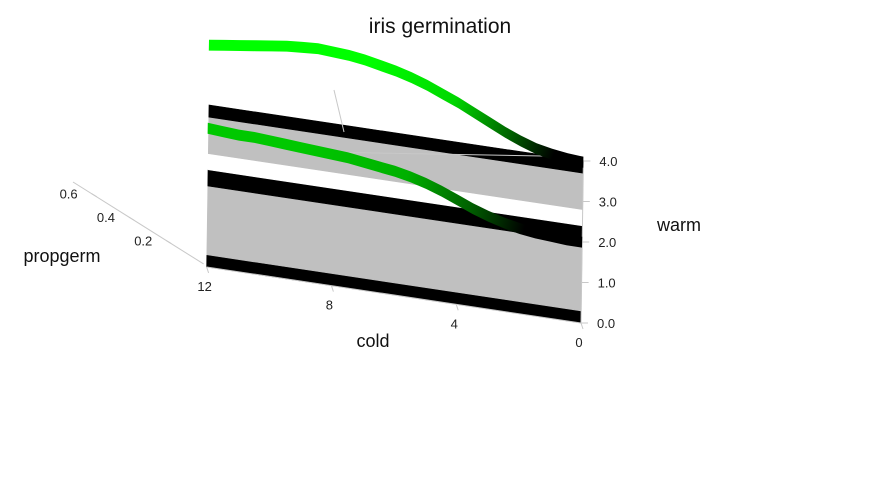  I want to click on y-tick-label: 1.0, so click(607, 283).